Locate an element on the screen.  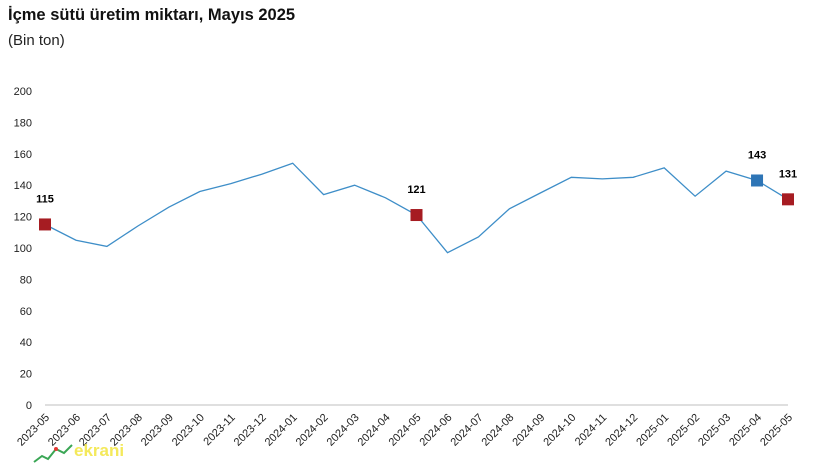
x-tick-label: 2024-05 is located at coordinates (405, 430).